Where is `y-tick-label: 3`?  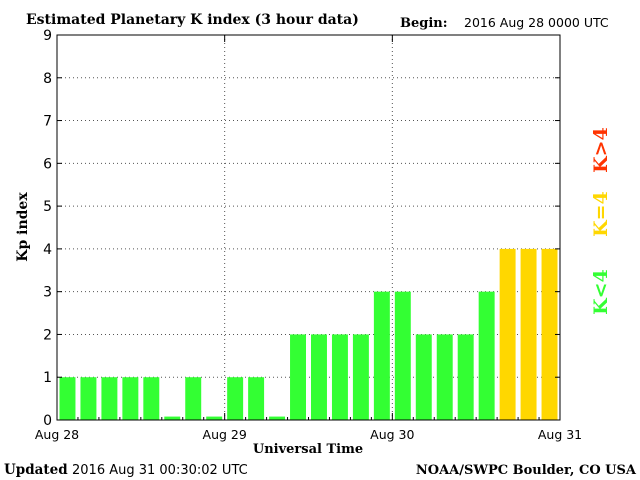
y-tick-label: 3 is located at coordinates (47, 293).